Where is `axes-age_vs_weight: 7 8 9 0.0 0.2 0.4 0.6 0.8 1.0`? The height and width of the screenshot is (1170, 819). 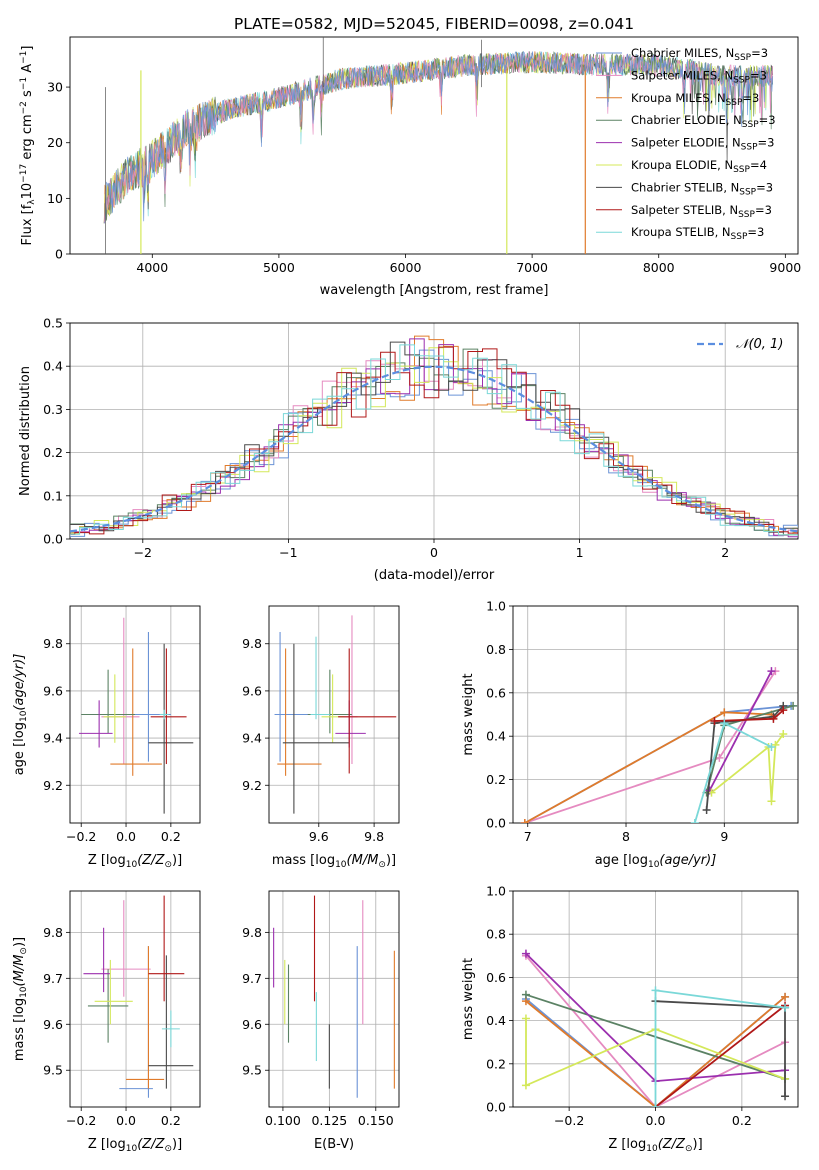 axes-age_vs_weight: 7 8 9 0.0 0.2 0.4 0.6 0.8 1.0 is located at coordinates (642, 721).